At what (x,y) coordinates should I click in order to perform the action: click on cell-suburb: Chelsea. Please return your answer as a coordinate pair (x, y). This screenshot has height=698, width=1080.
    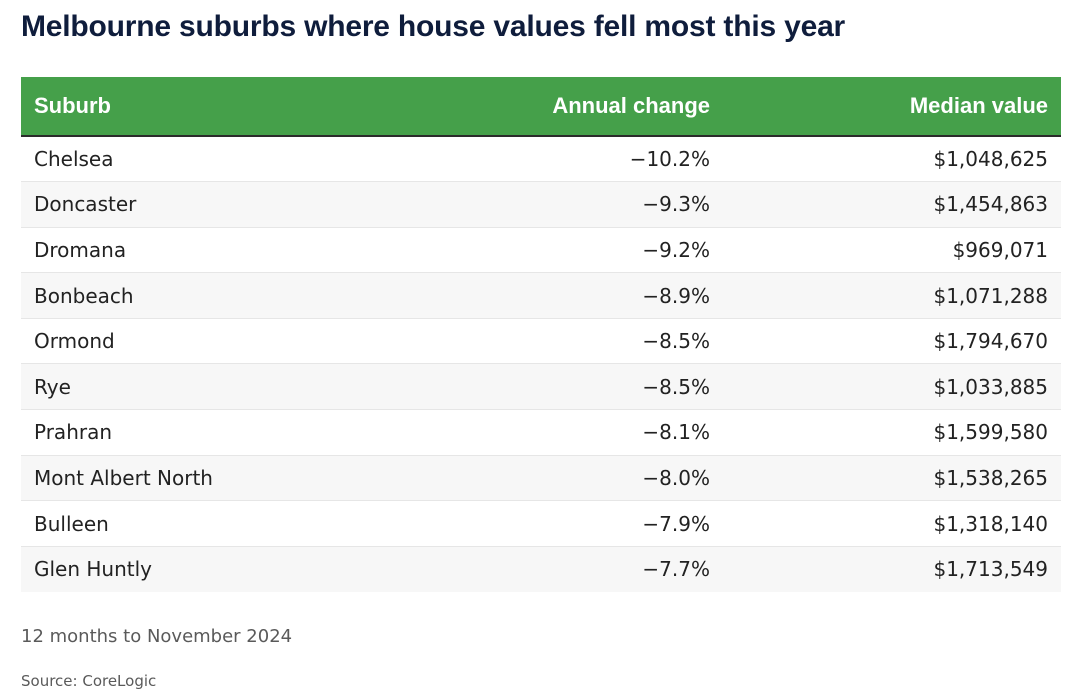
    Looking at the image, I should click on (194, 159).